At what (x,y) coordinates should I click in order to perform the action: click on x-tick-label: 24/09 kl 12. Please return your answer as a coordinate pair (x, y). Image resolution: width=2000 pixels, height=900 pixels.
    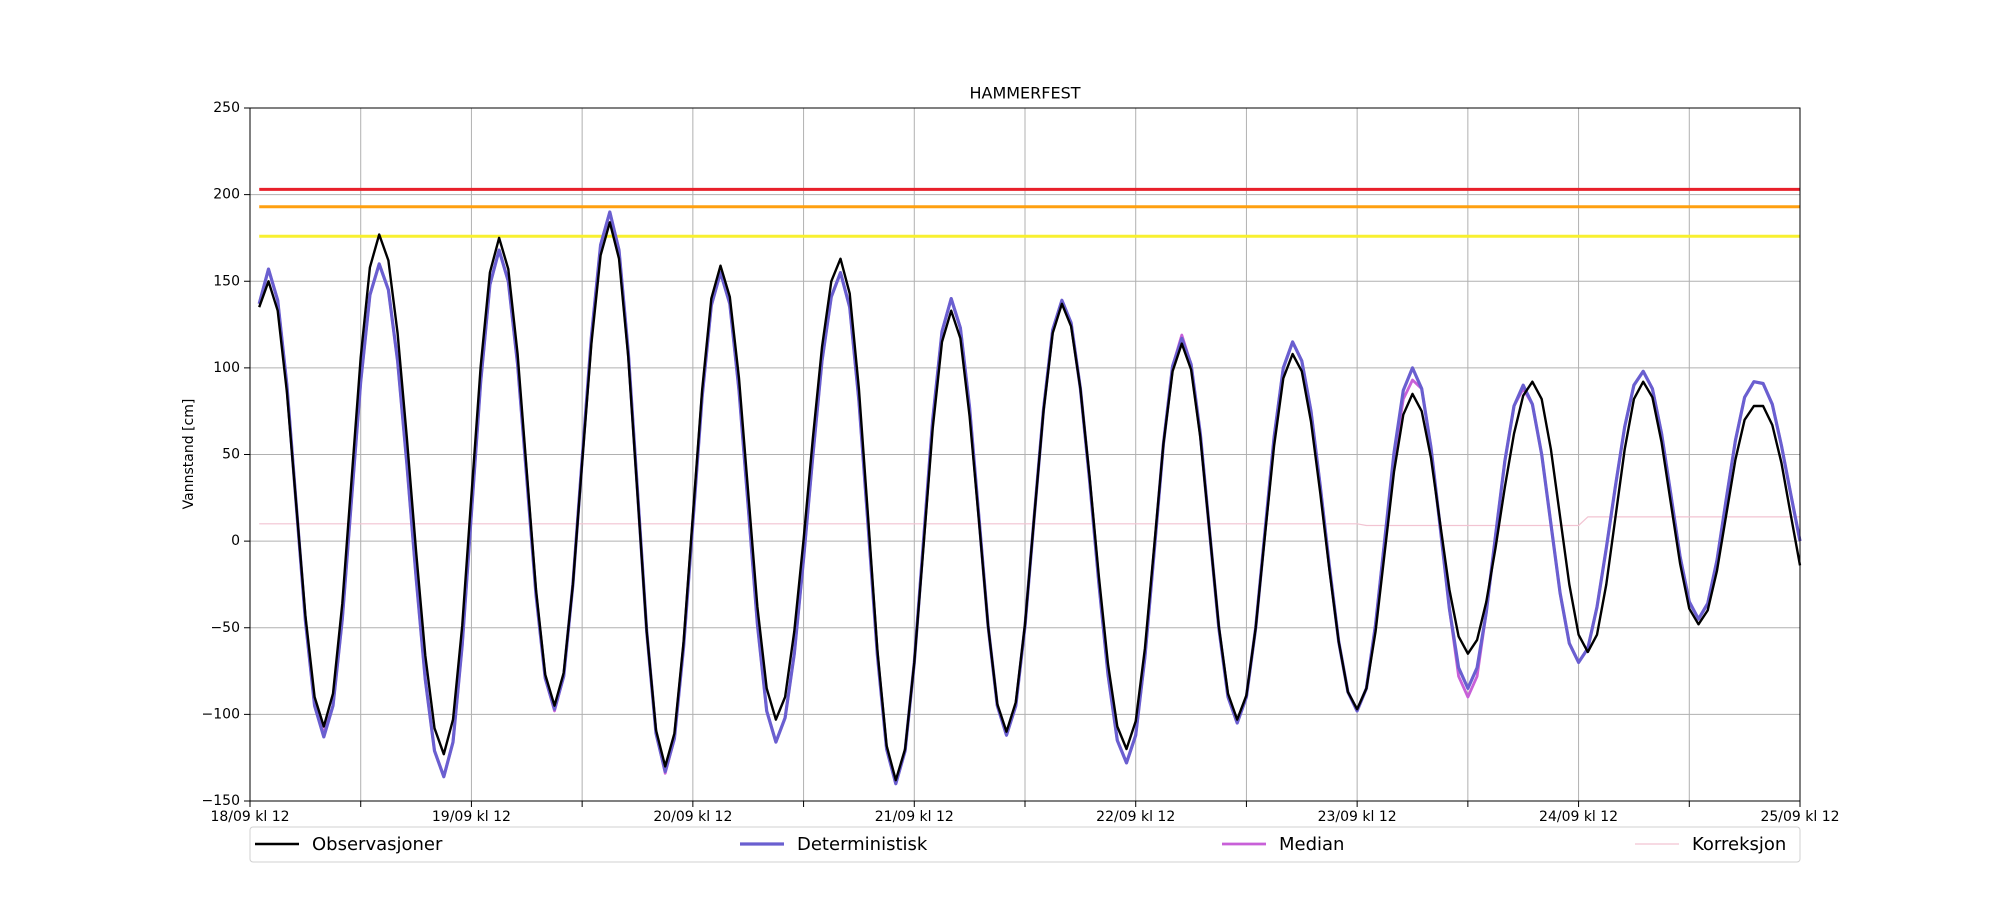
    Looking at the image, I should click on (1578, 817).